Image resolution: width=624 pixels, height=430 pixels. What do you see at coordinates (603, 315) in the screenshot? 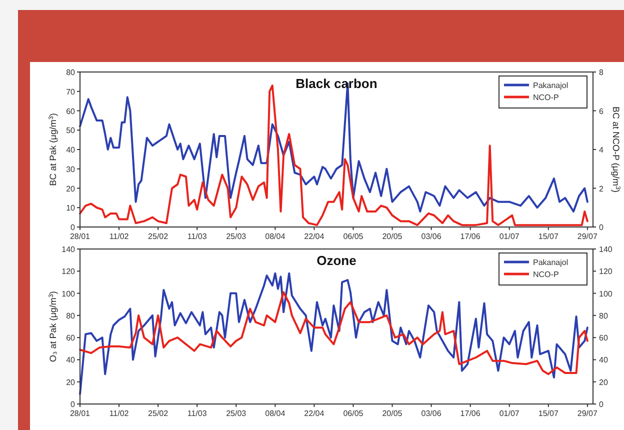
I see `y2-tick-label: 80` at bounding box center [603, 315].